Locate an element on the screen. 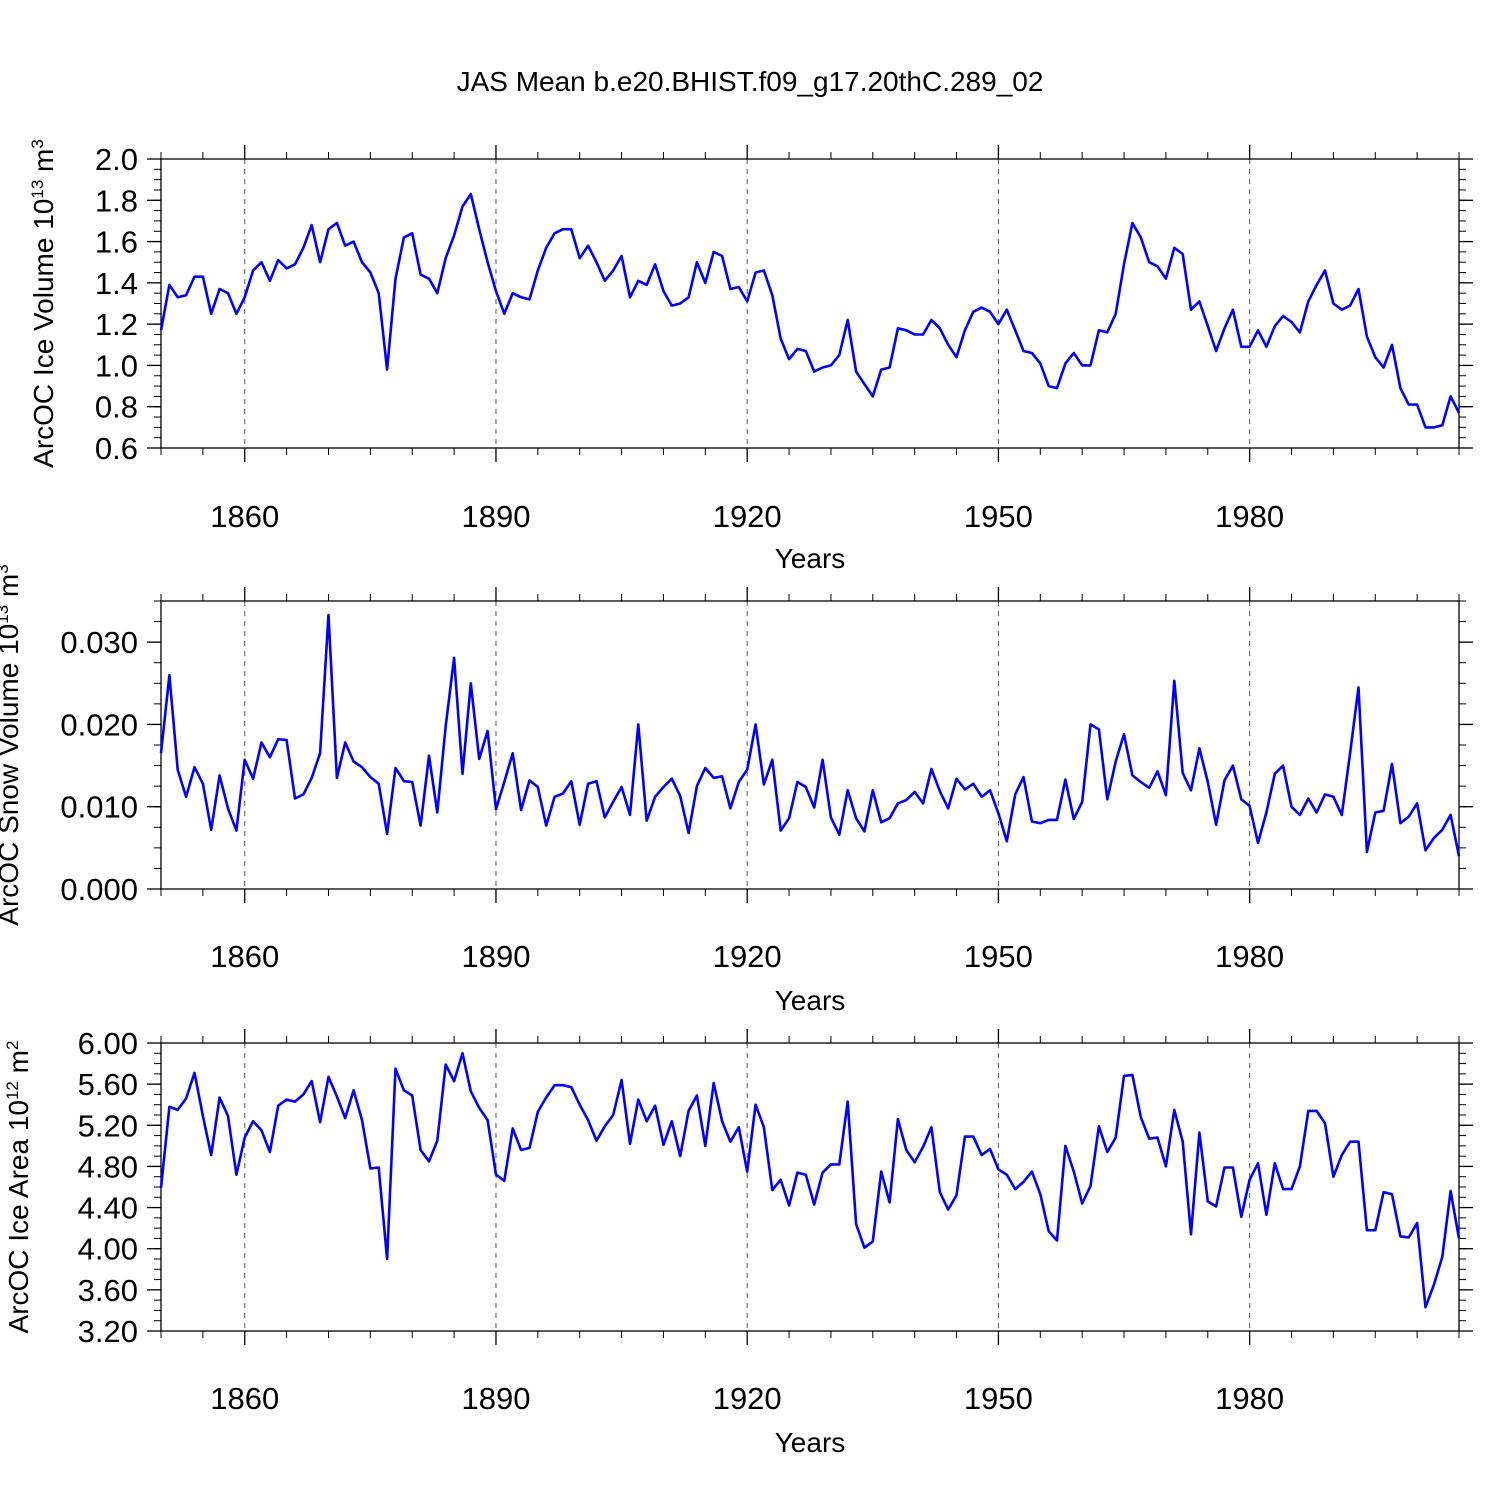 The width and height of the screenshot is (1500, 1500). y-tick-label: 1.6 is located at coordinates (116, 242).